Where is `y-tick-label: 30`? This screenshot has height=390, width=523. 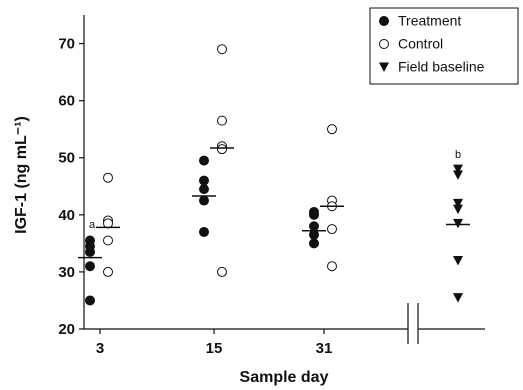
y-tick-label: 30 is located at coordinates (66, 272).